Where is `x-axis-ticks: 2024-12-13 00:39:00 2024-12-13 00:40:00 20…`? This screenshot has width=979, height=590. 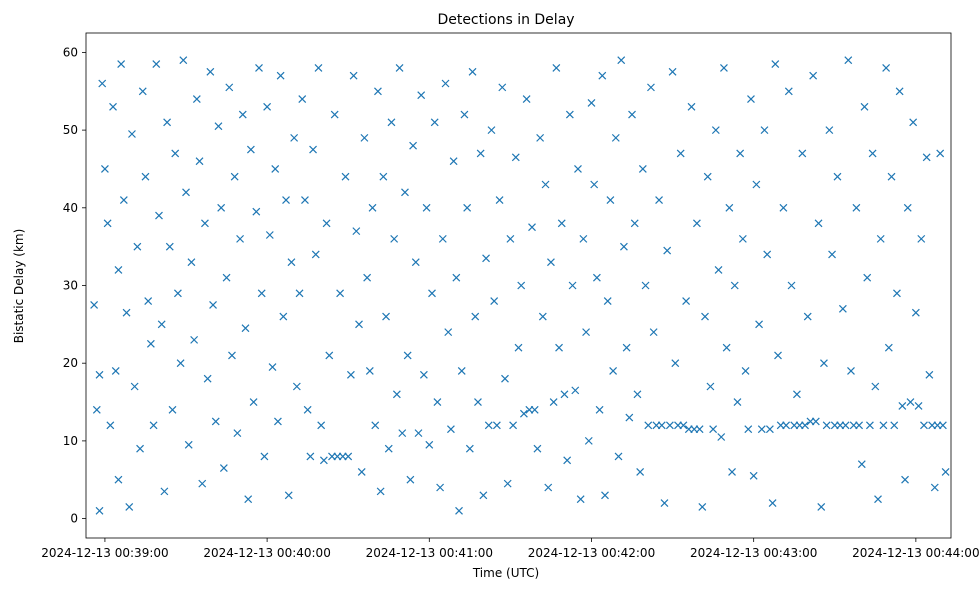 x-axis-ticks: 2024-12-13 00:39:00 2024-12-13 00:40:00 20… is located at coordinates (510, 549).